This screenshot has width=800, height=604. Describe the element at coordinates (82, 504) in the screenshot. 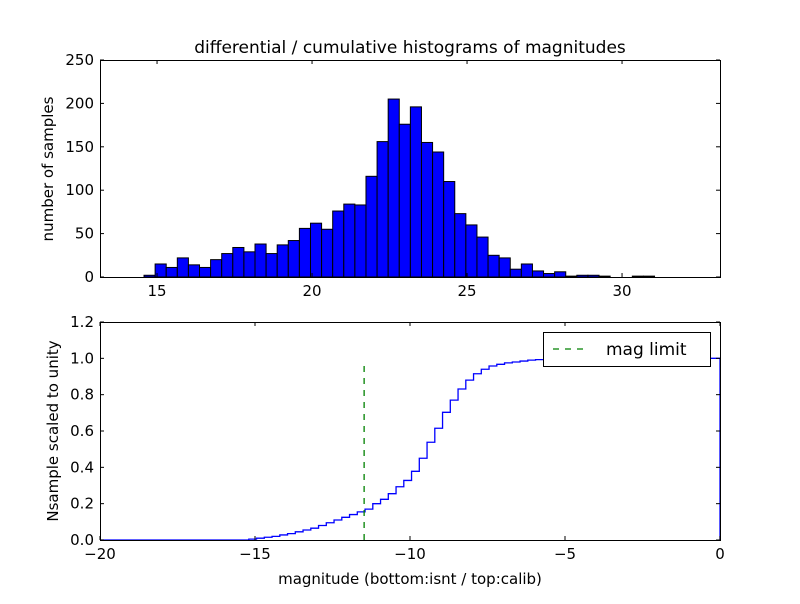

I see `y-tick-label: 0.2` at that location.